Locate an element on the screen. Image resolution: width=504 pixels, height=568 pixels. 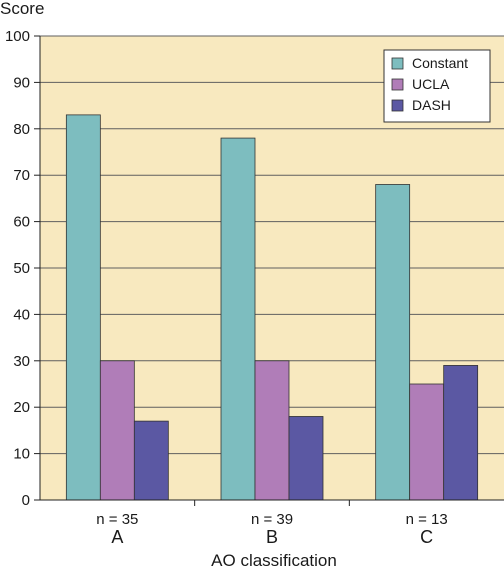
y-tick-label: 100 is located at coordinates (17, 36).